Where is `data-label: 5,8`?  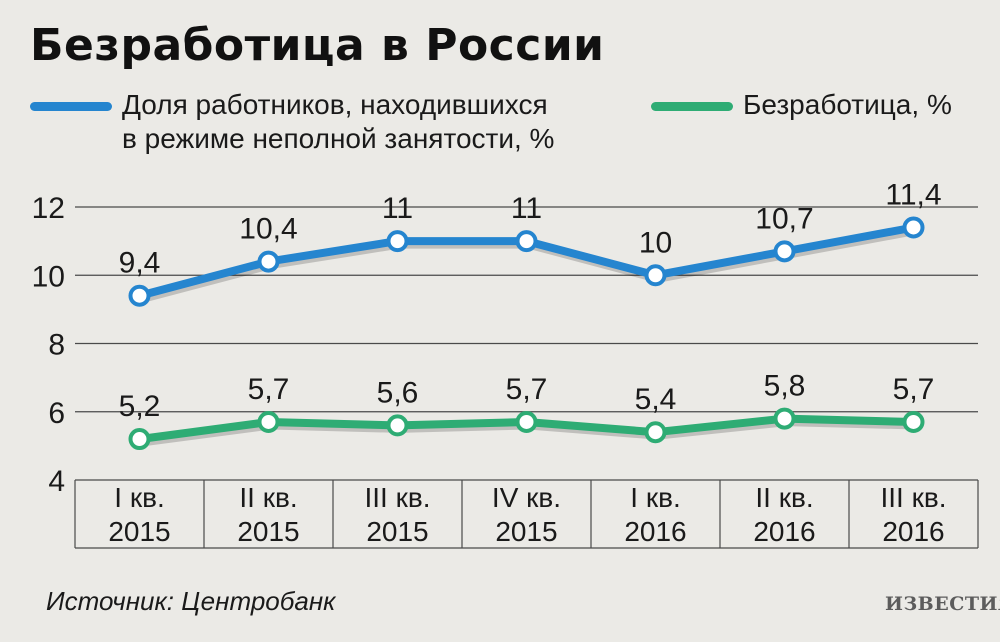
data-label: 5,8 is located at coordinates (785, 386).